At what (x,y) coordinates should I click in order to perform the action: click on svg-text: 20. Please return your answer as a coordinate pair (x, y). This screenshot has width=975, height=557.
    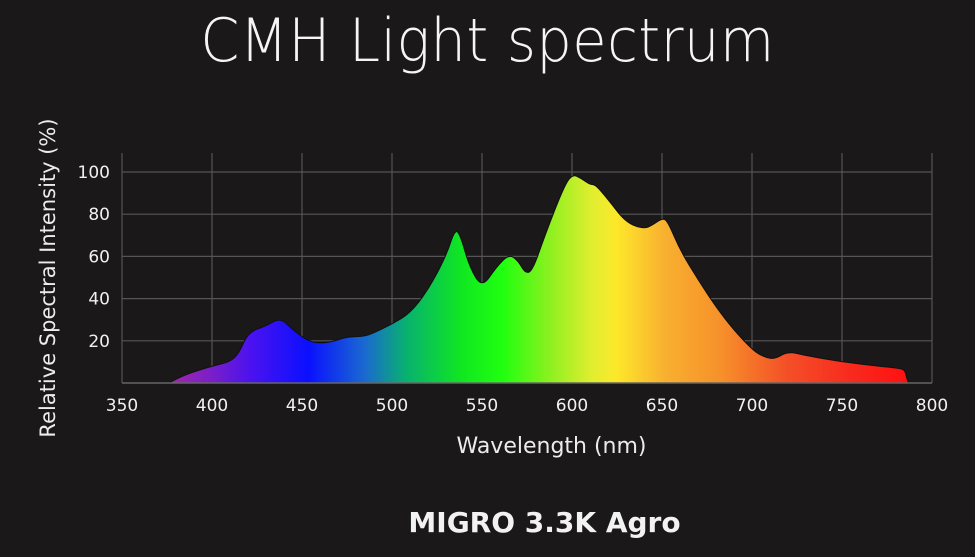
    Looking at the image, I should click on (99, 342).